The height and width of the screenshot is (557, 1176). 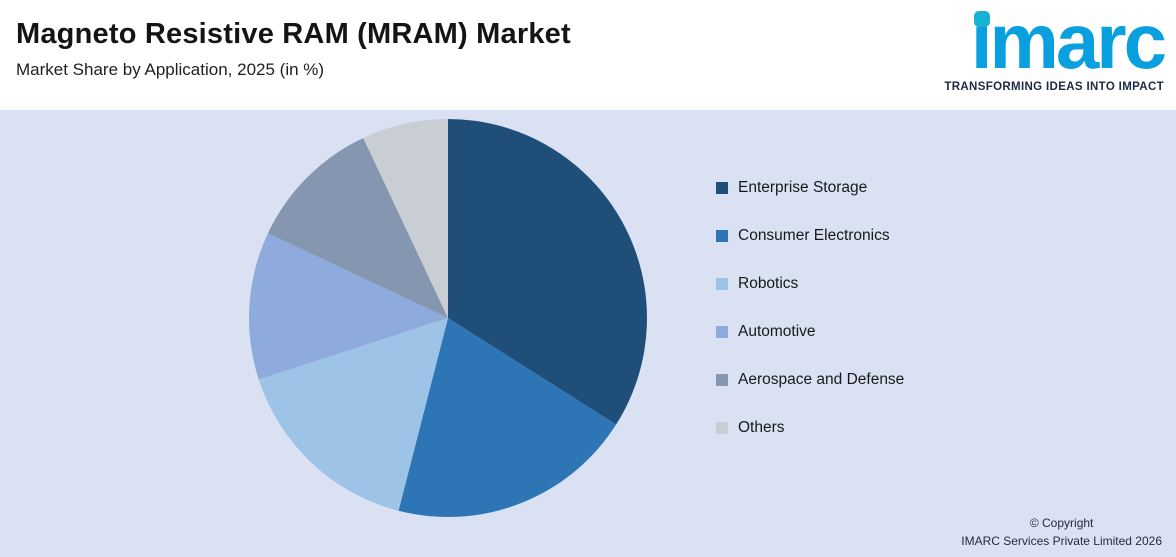 What do you see at coordinates (810, 283) in the screenshot?
I see `legend-item-robotics: Robotics` at bounding box center [810, 283].